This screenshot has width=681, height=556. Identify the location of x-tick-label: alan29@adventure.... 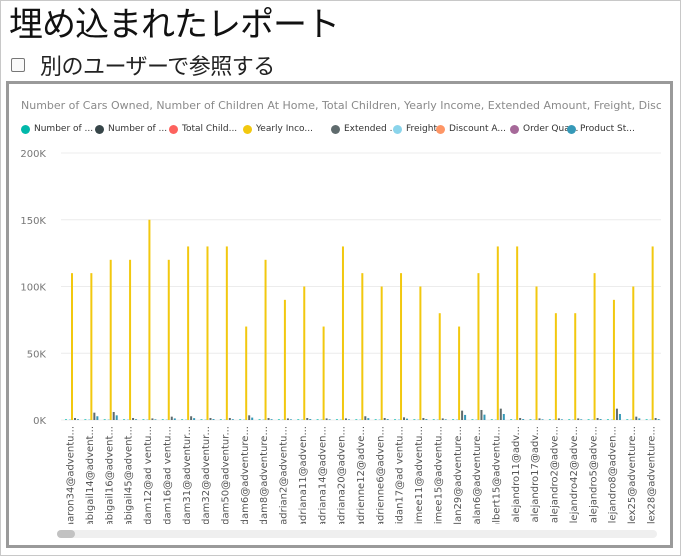
(458, 475).